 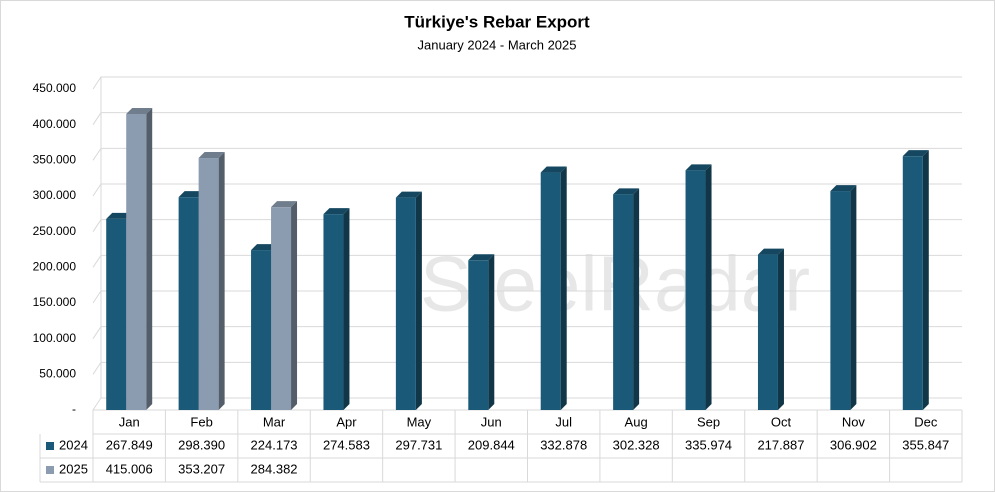 I want to click on legend-label: 2024, so click(x=73, y=444).